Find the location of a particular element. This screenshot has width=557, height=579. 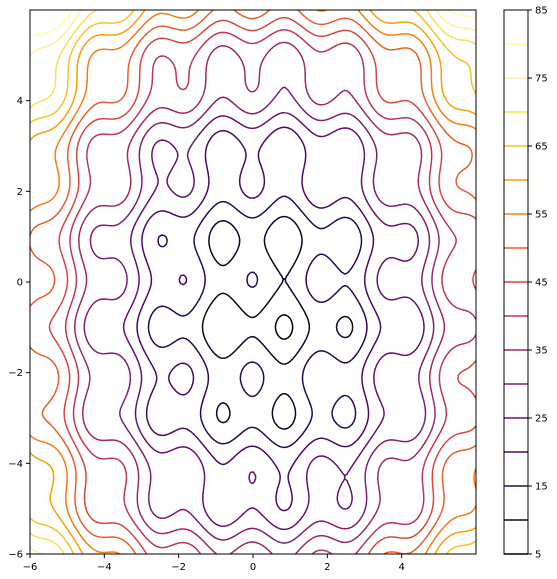

x-tick-label: 4 is located at coordinates (401, 567).